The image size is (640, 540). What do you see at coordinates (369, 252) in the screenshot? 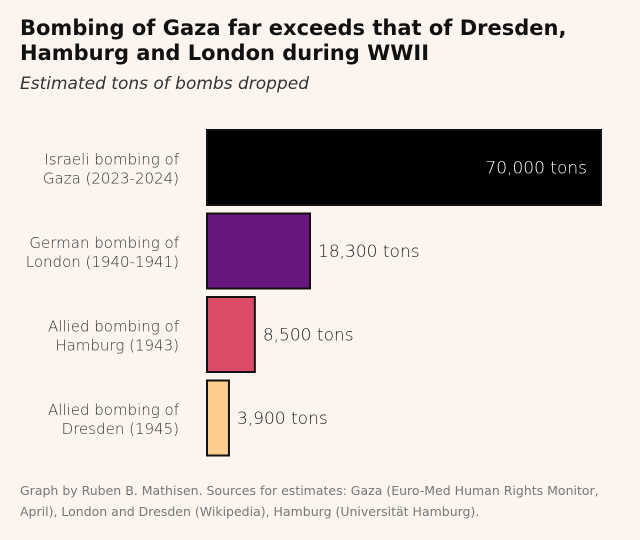
I see `data-label: 18,300 tons` at bounding box center [369, 252].